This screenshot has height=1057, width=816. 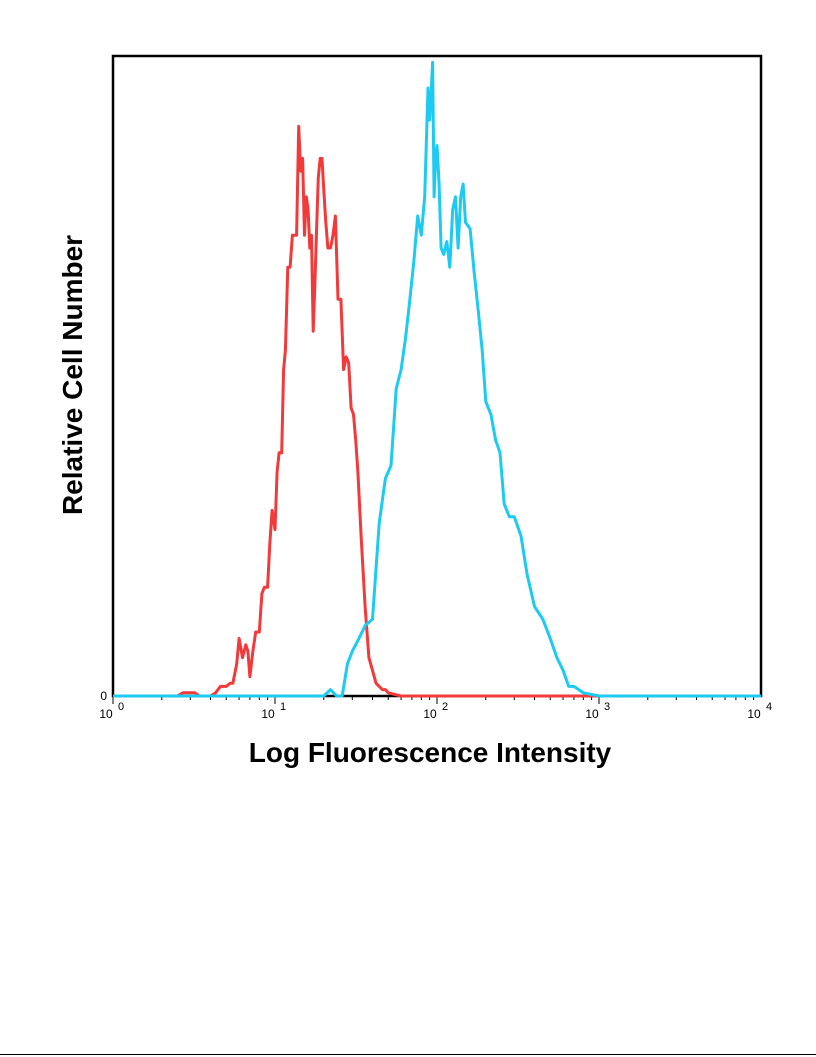 I want to click on x-tick-label-exponent: 3, so click(x=607, y=707).